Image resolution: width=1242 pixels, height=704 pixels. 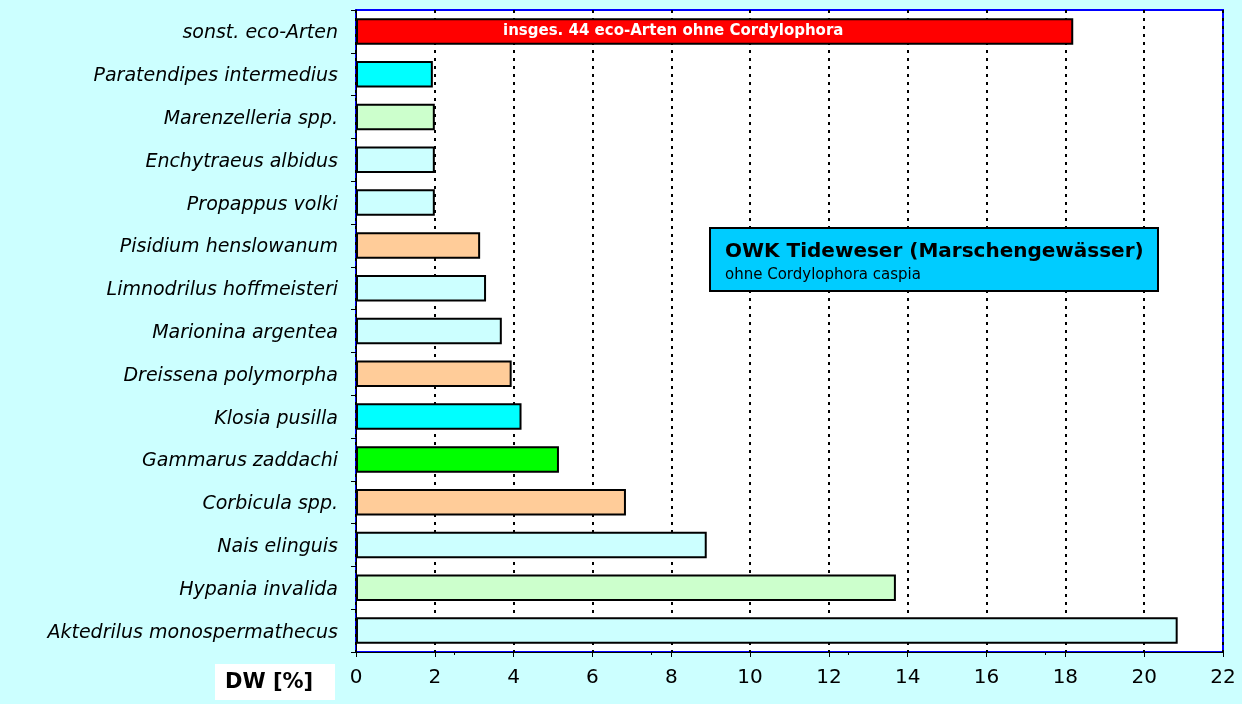 I want to click on x-tick-label: 4, so click(x=513, y=676).